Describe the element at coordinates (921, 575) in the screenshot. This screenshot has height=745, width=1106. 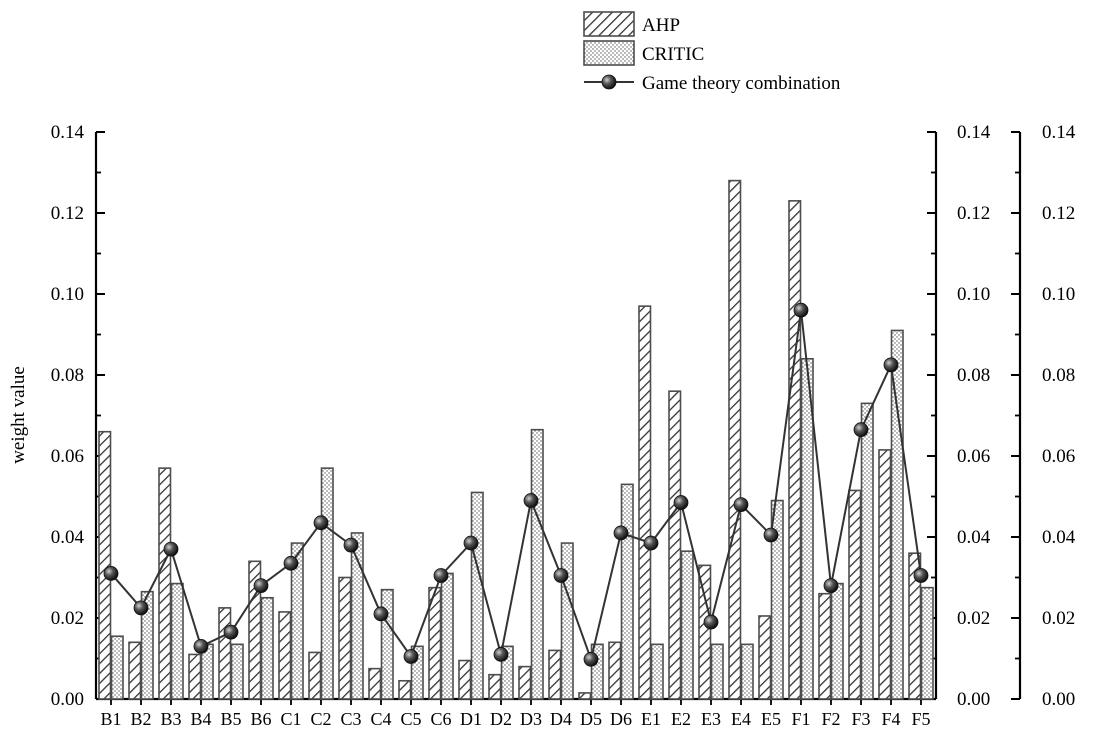
I see `point-game-F5` at that location.